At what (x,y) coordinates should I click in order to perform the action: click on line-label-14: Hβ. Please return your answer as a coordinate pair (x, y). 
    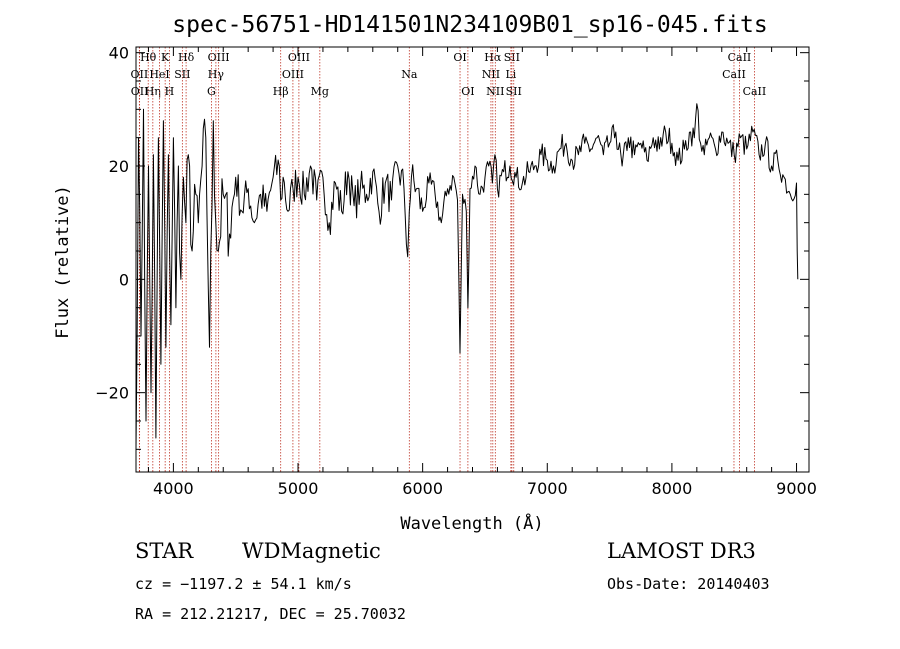
    Looking at the image, I should click on (281, 91).